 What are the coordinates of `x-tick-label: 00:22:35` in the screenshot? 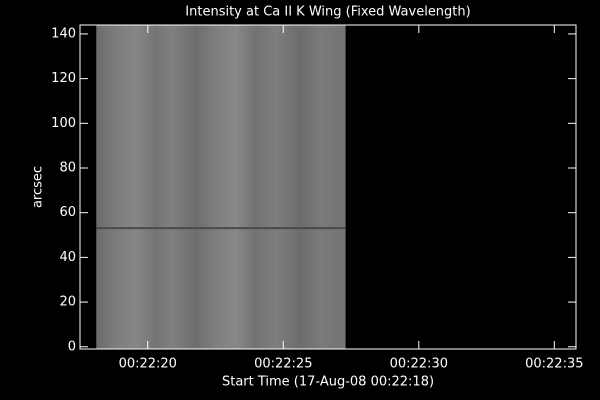 It's located at (554, 364).